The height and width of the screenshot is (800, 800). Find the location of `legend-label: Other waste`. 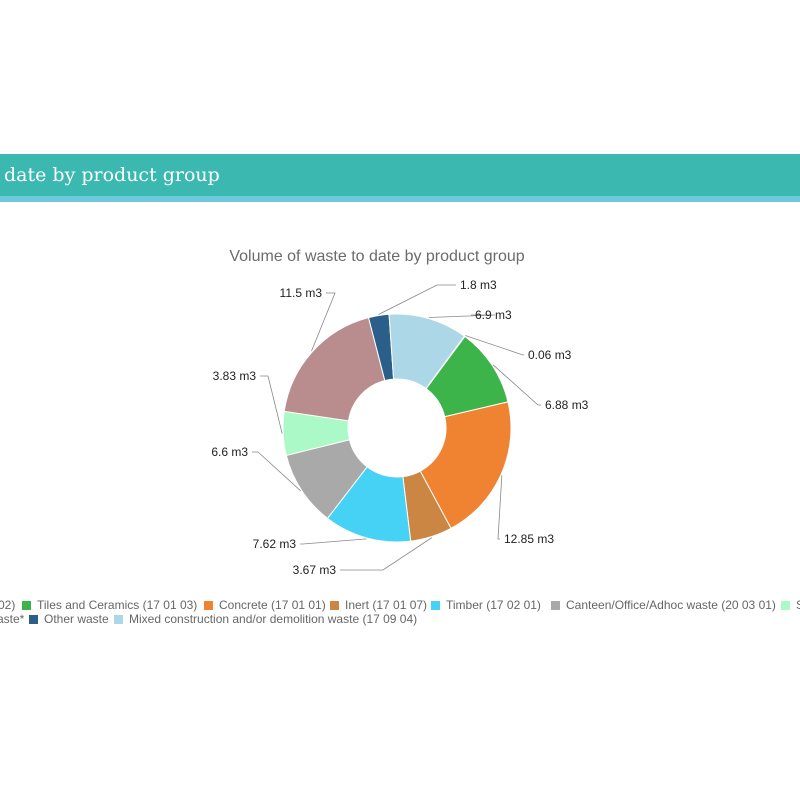

legend-label: Other waste is located at coordinates (76, 619).